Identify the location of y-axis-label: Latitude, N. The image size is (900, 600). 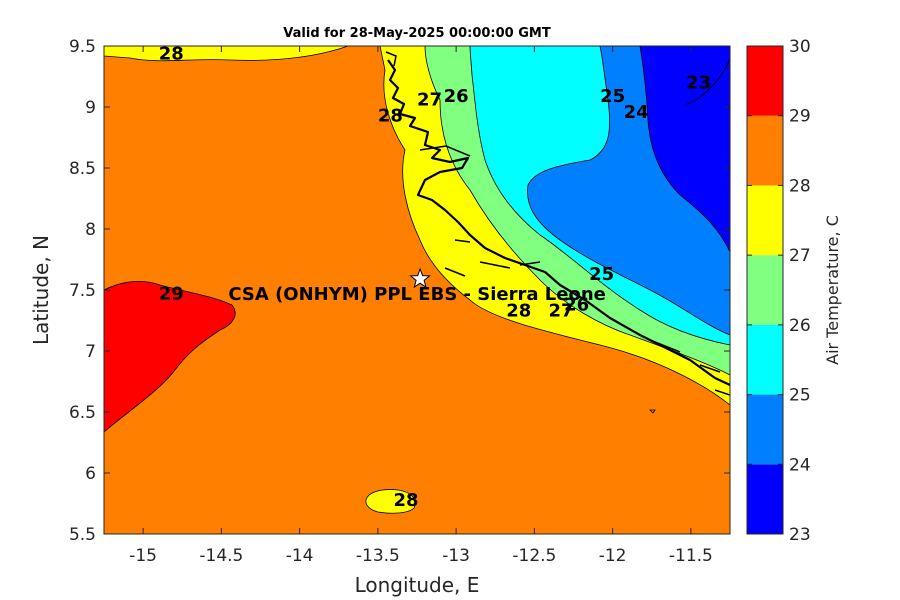
(41, 290).